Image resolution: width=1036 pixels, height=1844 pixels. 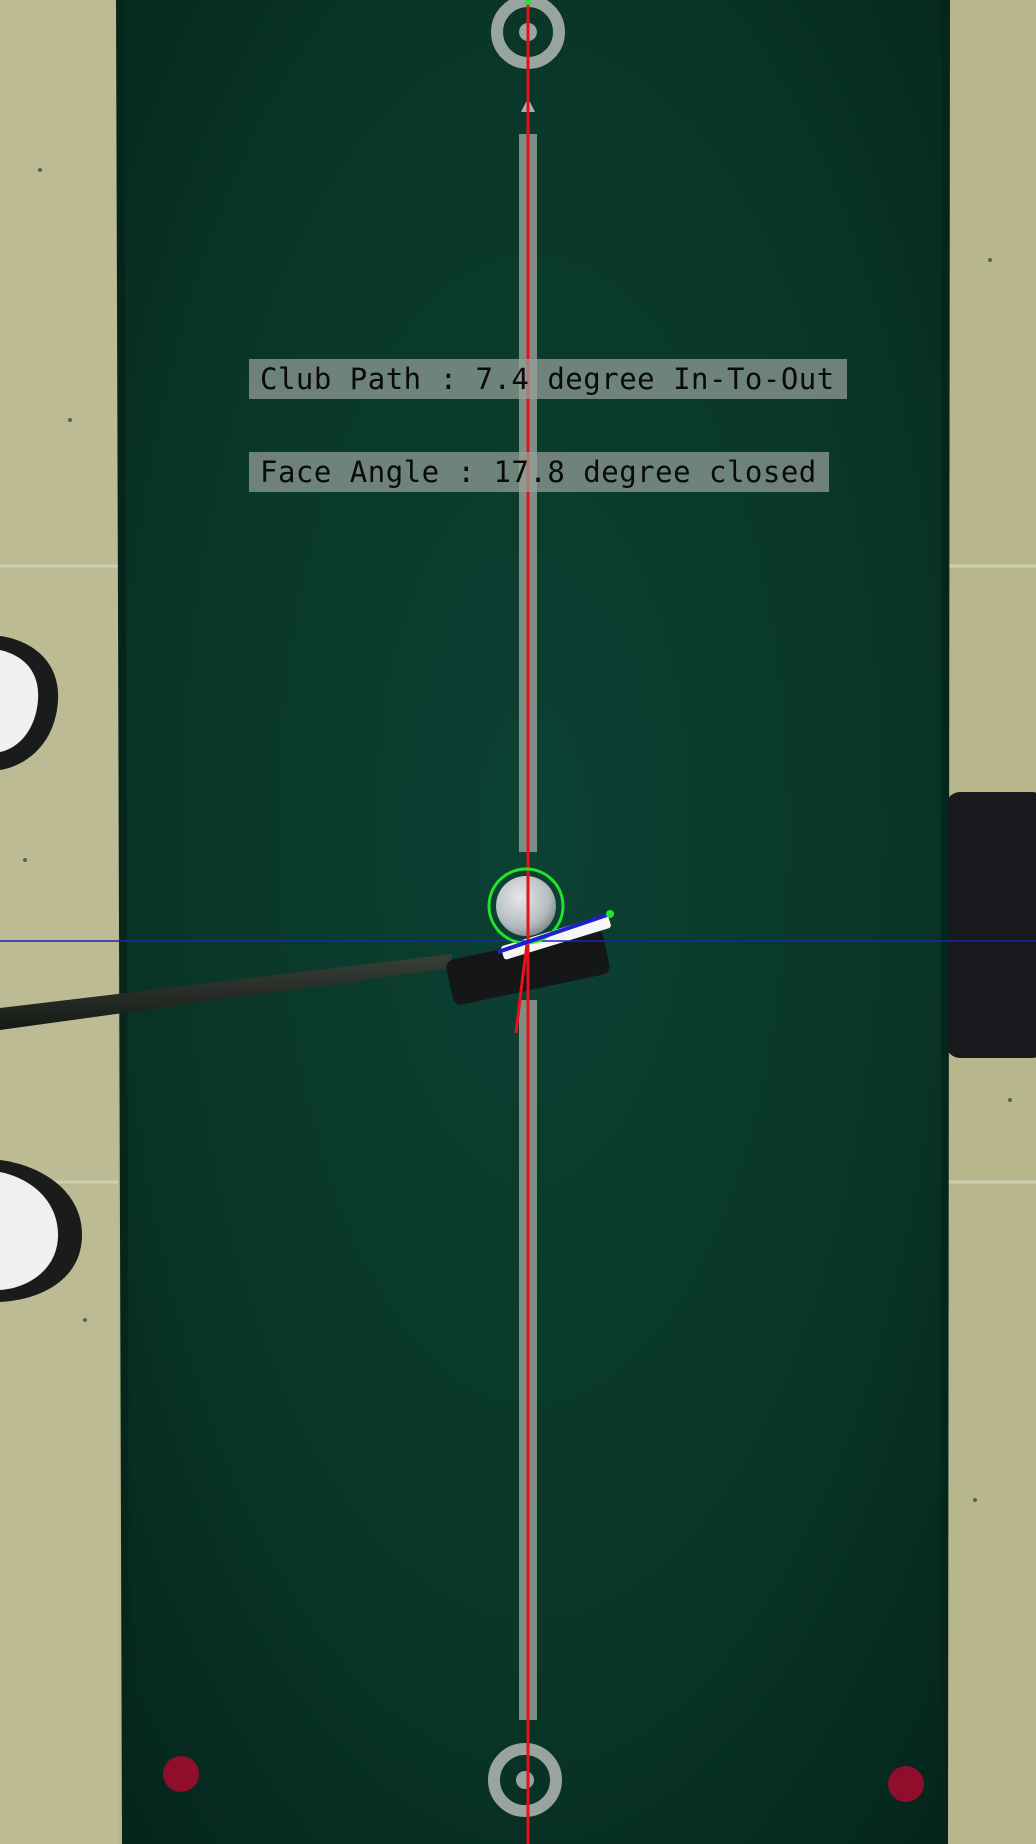 What do you see at coordinates (528, 2) in the screenshot?
I see `top-endpoint-marker` at bounding box center [528, 2].